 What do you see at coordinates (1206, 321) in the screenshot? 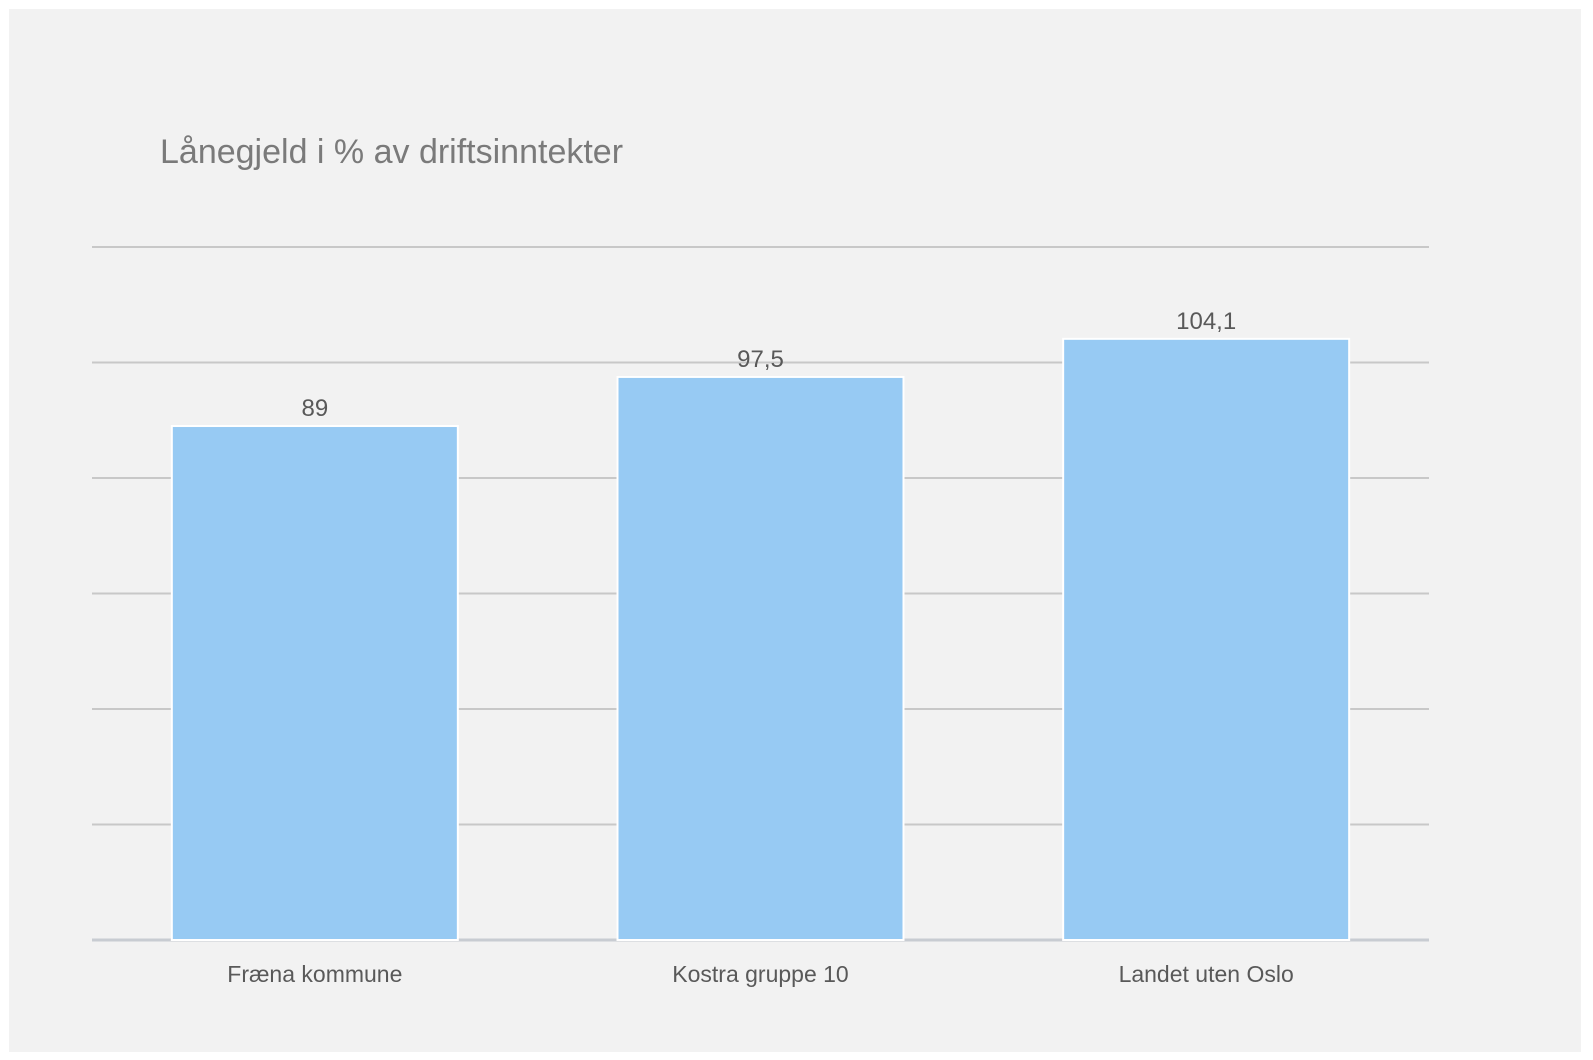
I see `data-label: 104,1` at bounding box center [1206, 321].